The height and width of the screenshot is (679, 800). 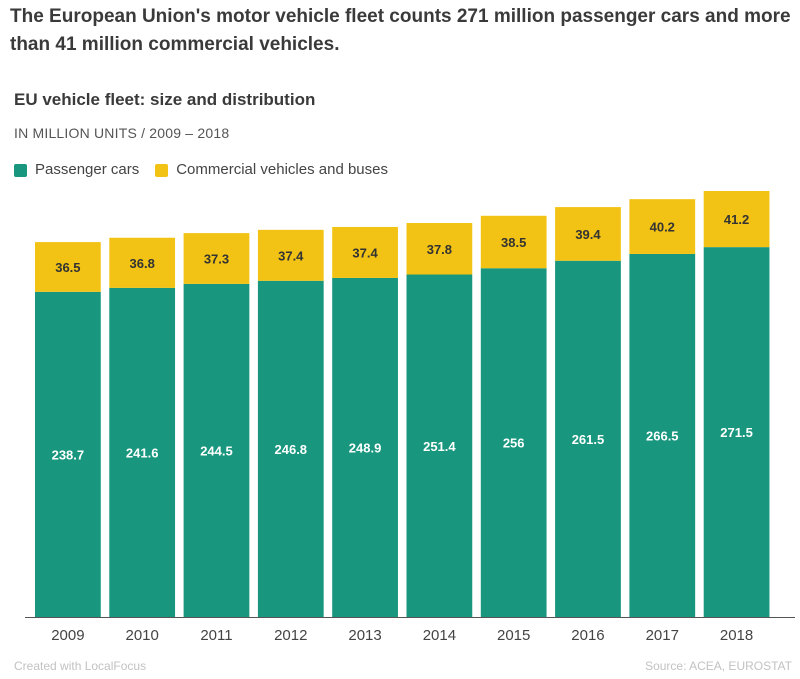 I want to click on data-label-commercial-vehicles: 36.8, so click(x=142, y=263).